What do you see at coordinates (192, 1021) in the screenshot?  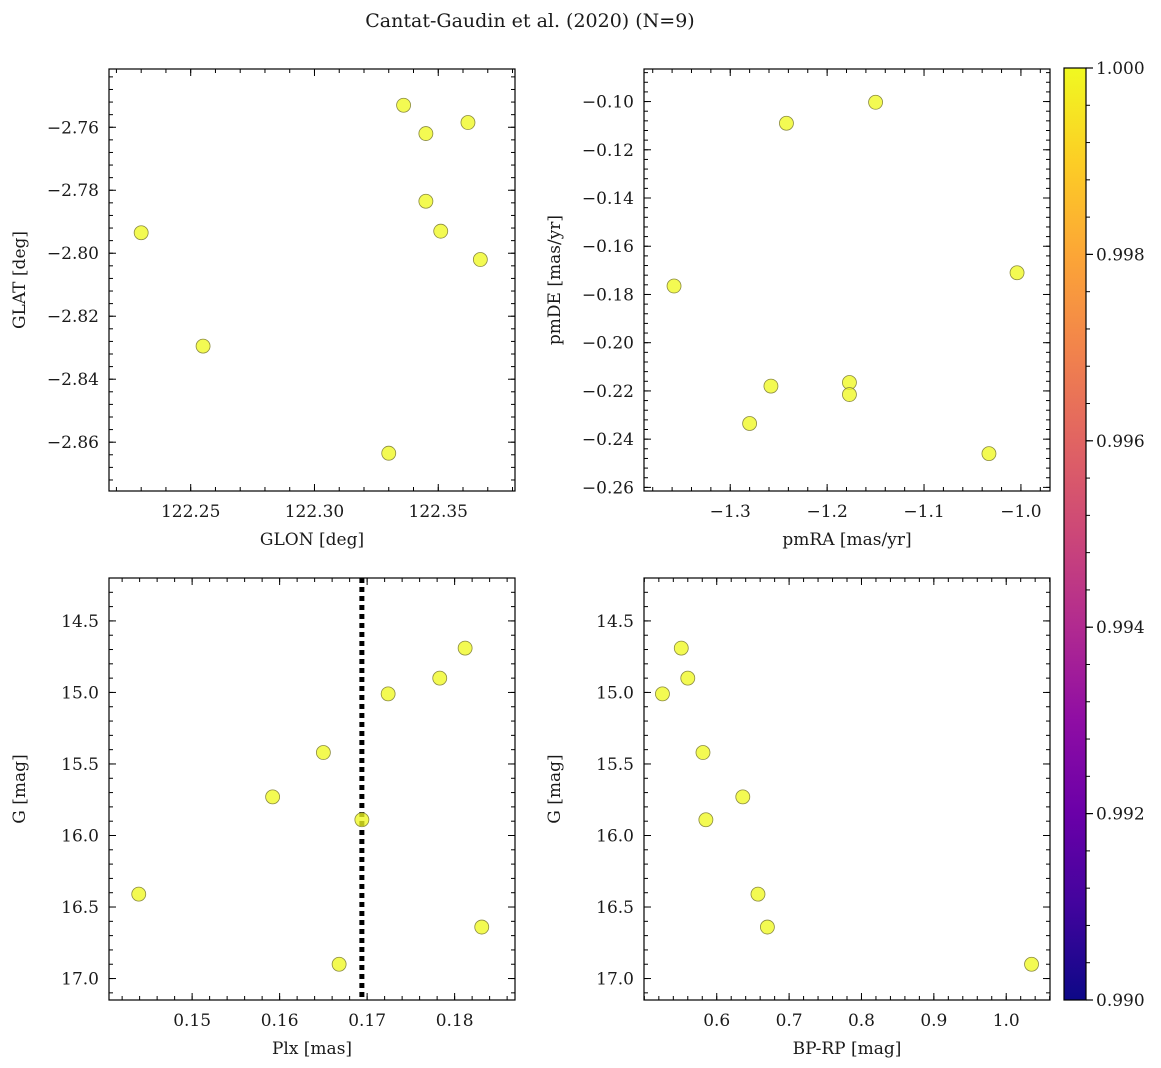 I see `x-tick-label: 0.15` at bounding box center [192, 1021].